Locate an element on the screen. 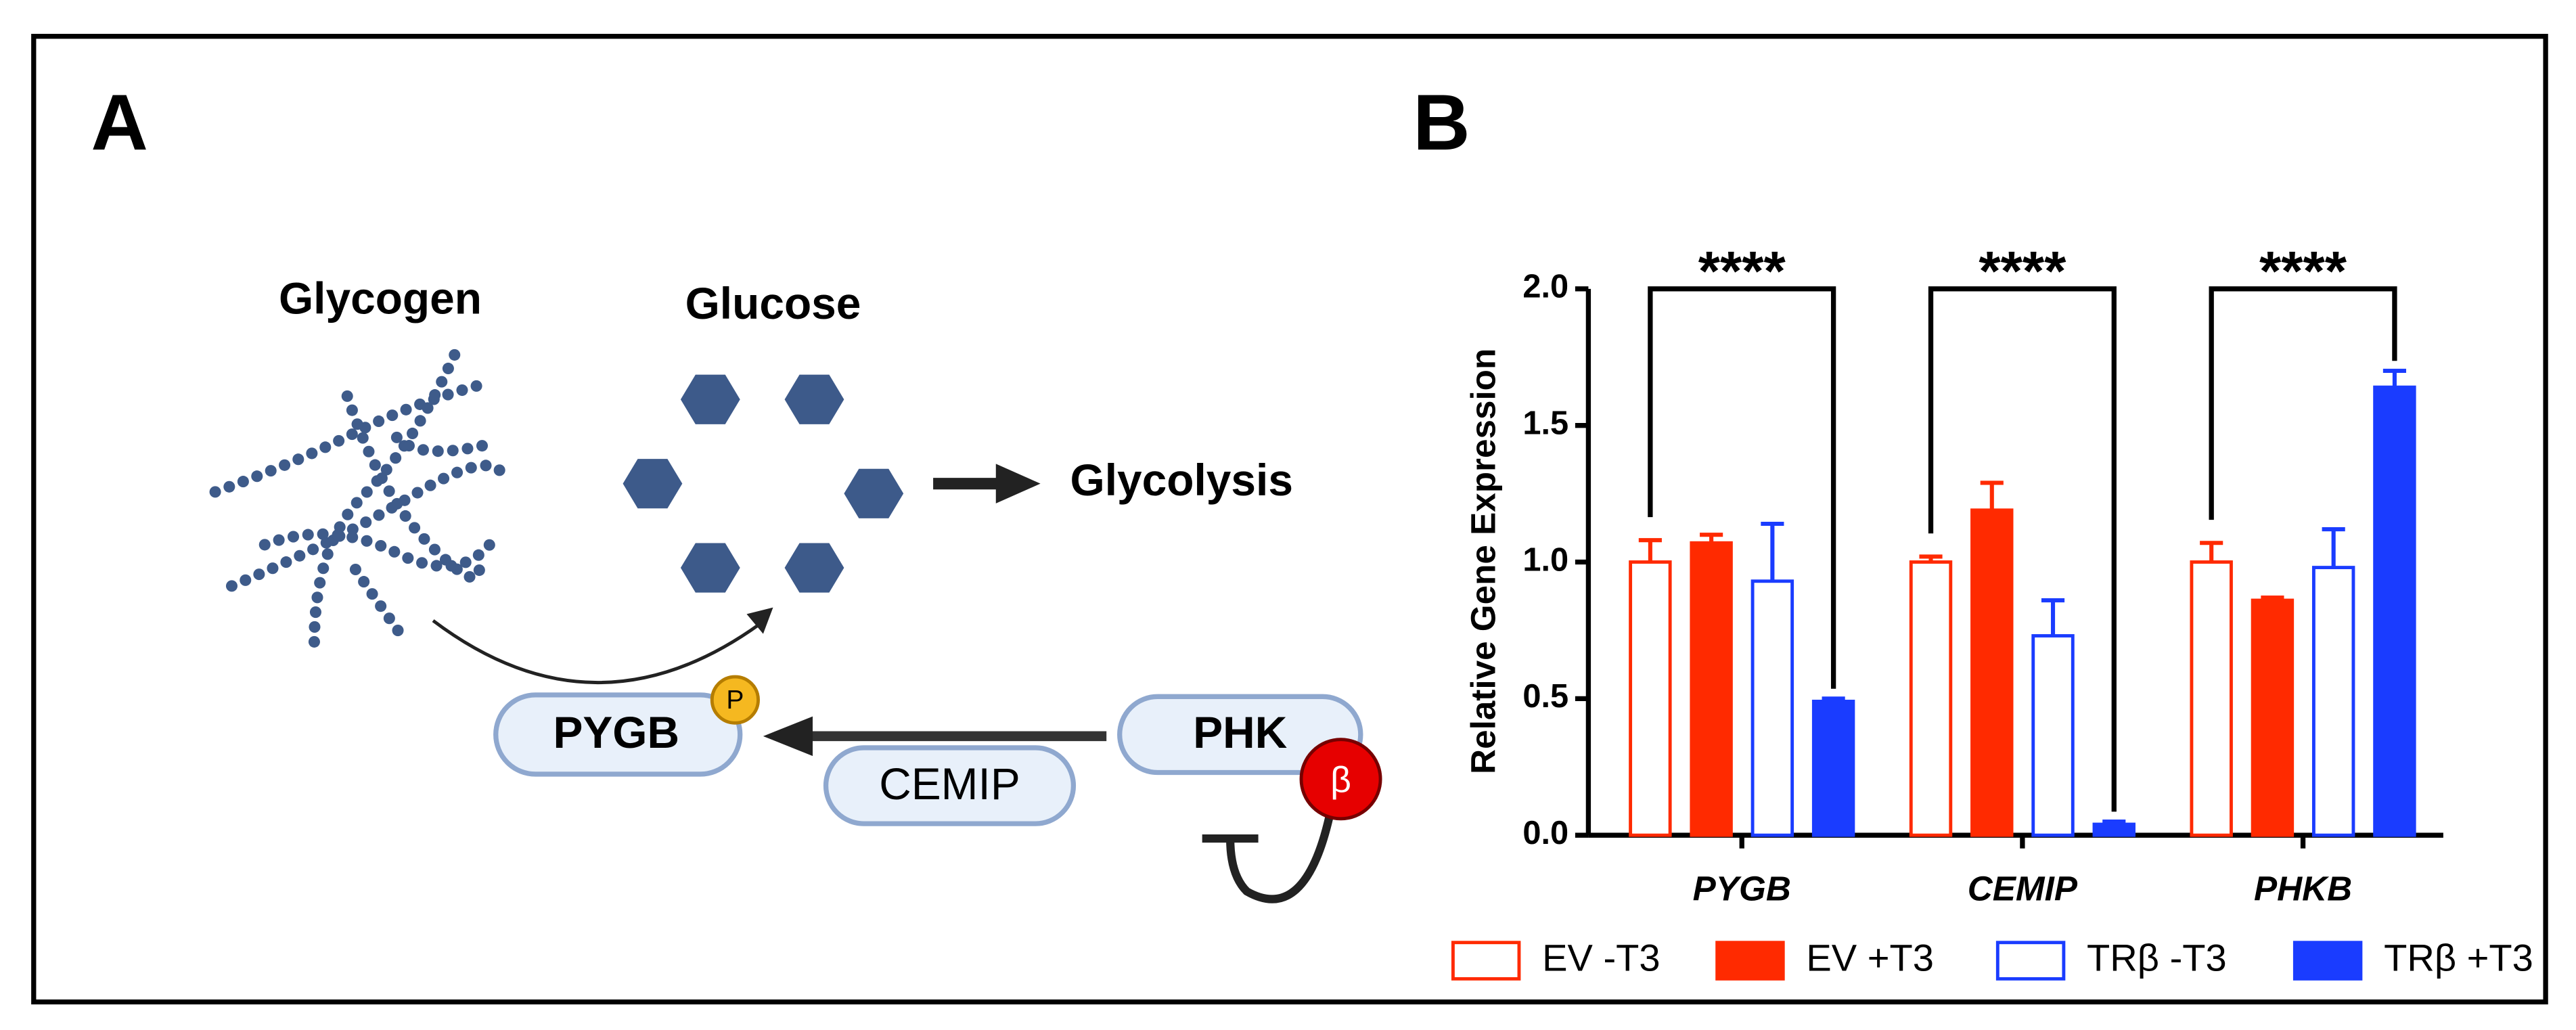 The height and width of the screenshot is (1030, 2576). y-tick-label: 0.0 is located at coordinates (1545, 833).